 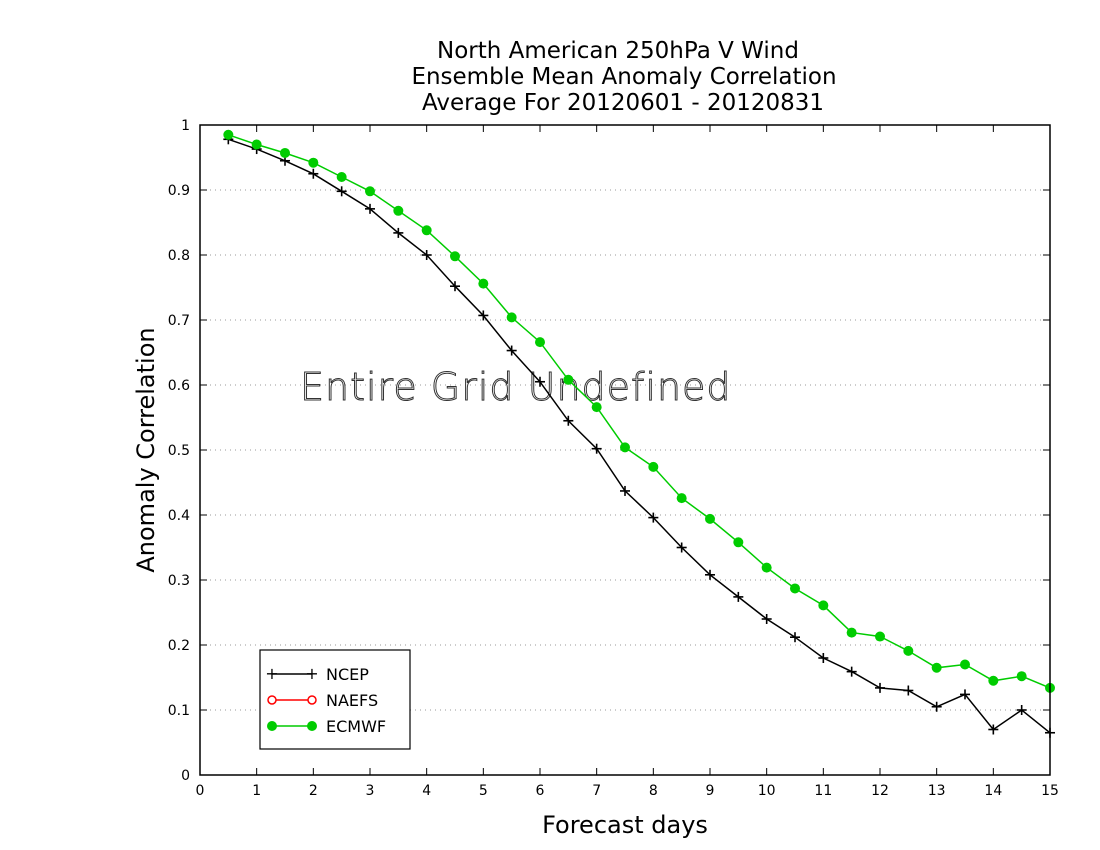 I want to click on x-tick-label-0: 0, so click(x=200, y=791).